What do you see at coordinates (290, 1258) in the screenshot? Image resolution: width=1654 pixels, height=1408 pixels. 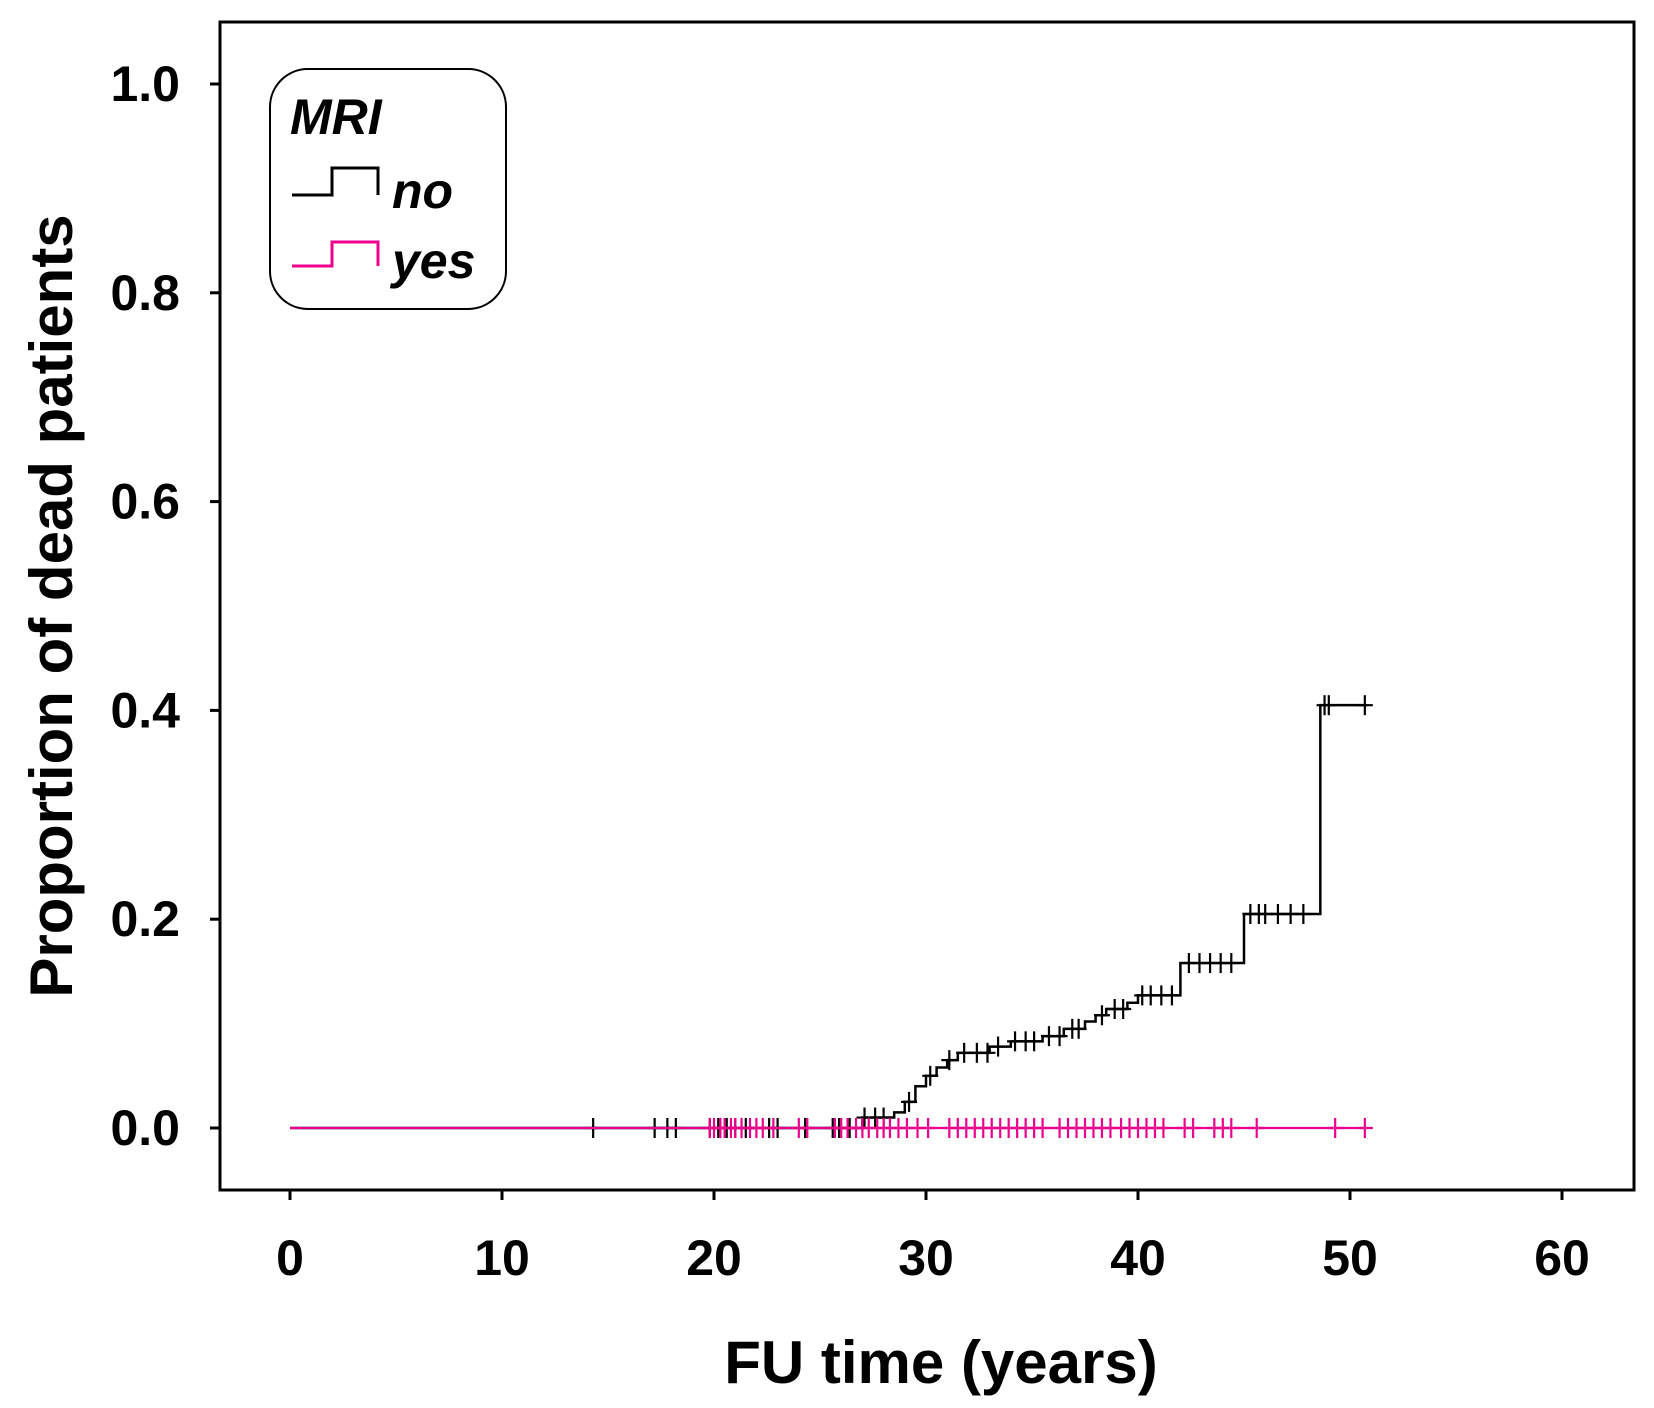 I see `x-tick-label: 0` at bounding box center [290, 1258].